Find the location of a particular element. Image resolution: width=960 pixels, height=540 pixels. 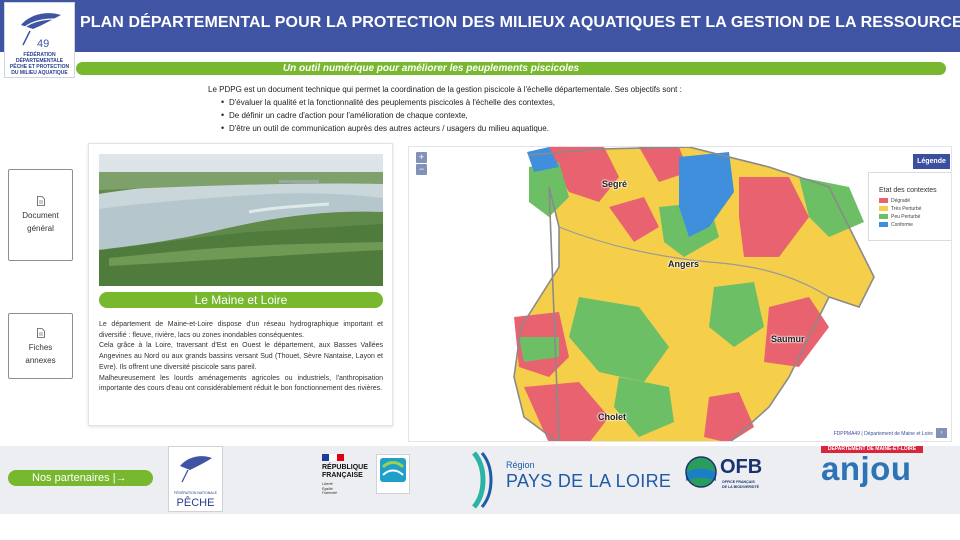

fish-logo-icon: 49 is located at coordinates (40, 31).